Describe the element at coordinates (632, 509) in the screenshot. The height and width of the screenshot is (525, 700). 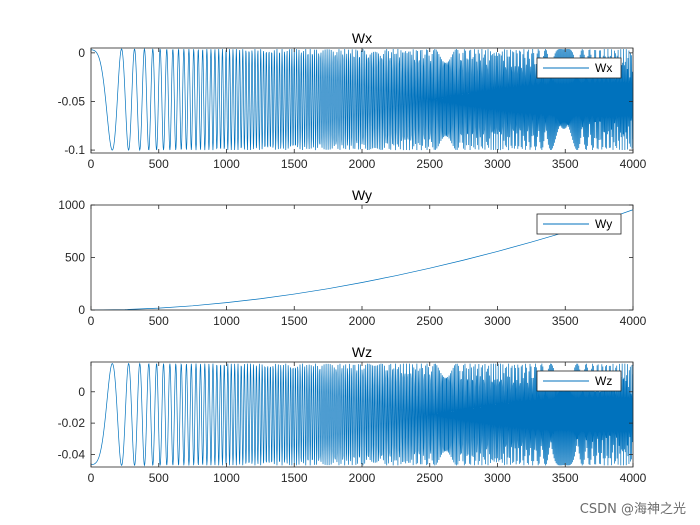
I see `watermark: CSDN @海神之光` at that location.